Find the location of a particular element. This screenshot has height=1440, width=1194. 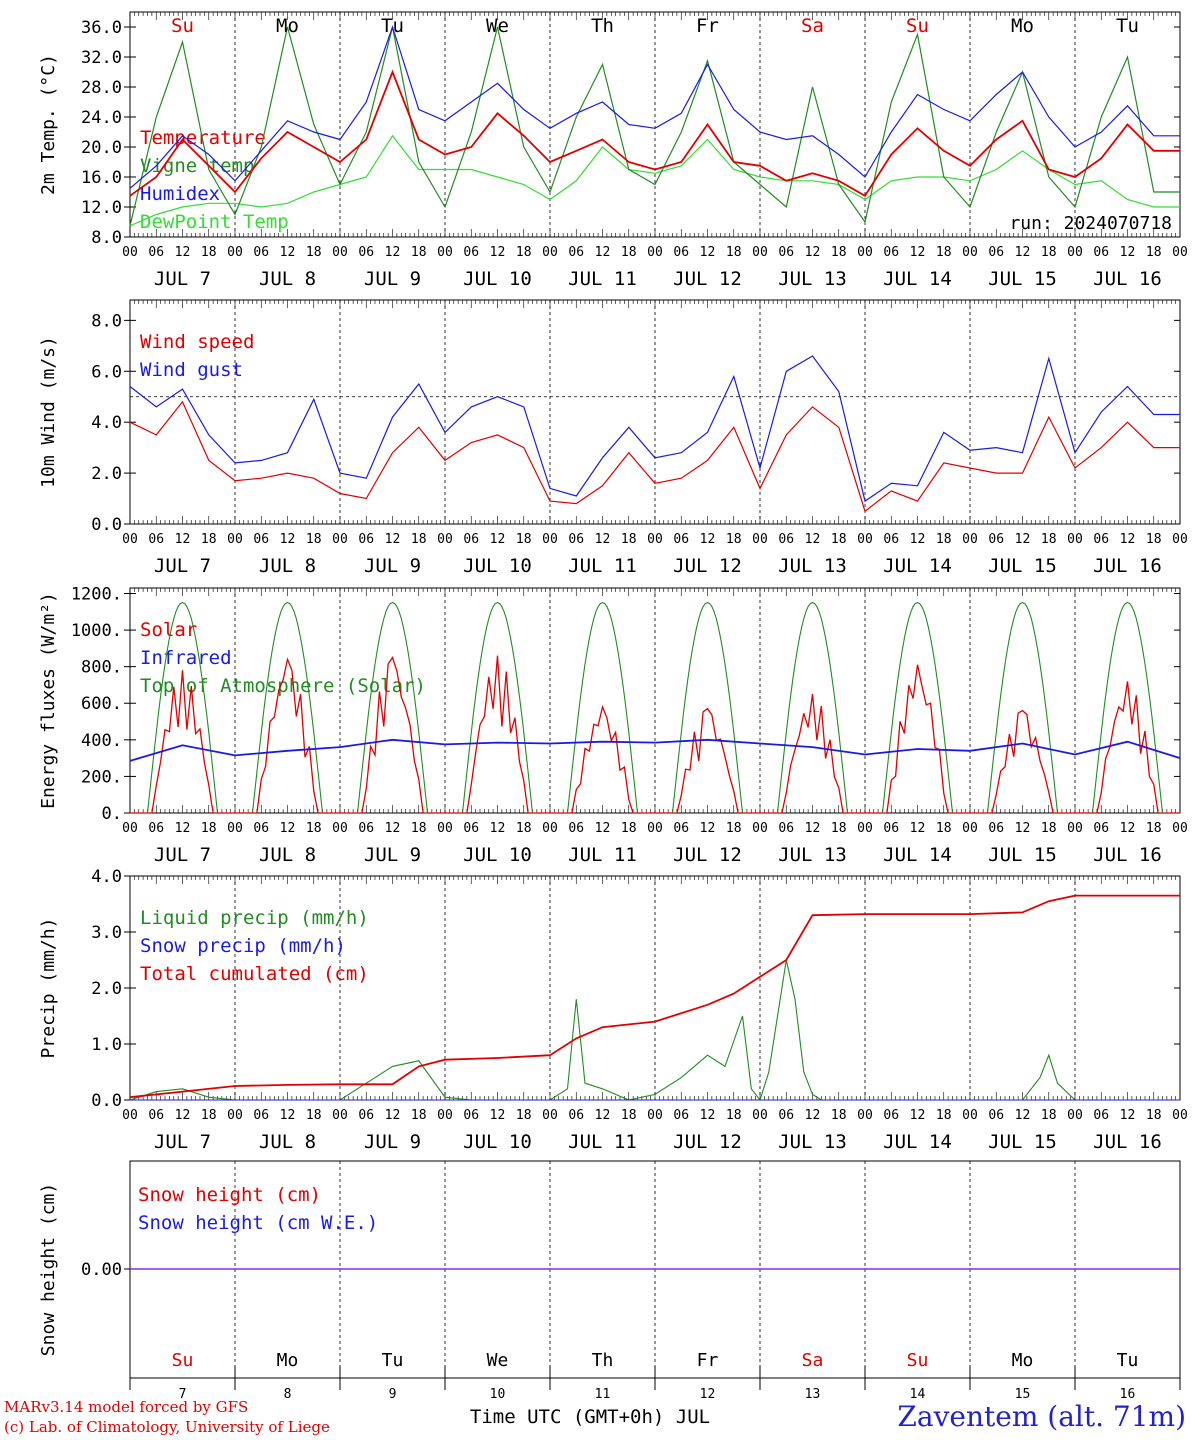

credit-line-1: MARv3.14 model forced by GFS is located at coordinates (126, 1407).